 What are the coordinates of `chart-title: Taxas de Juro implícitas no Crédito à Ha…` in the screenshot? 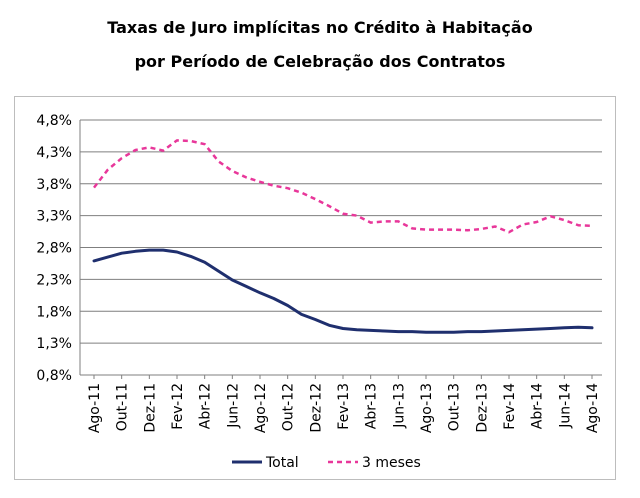 It's located at (320, 27).